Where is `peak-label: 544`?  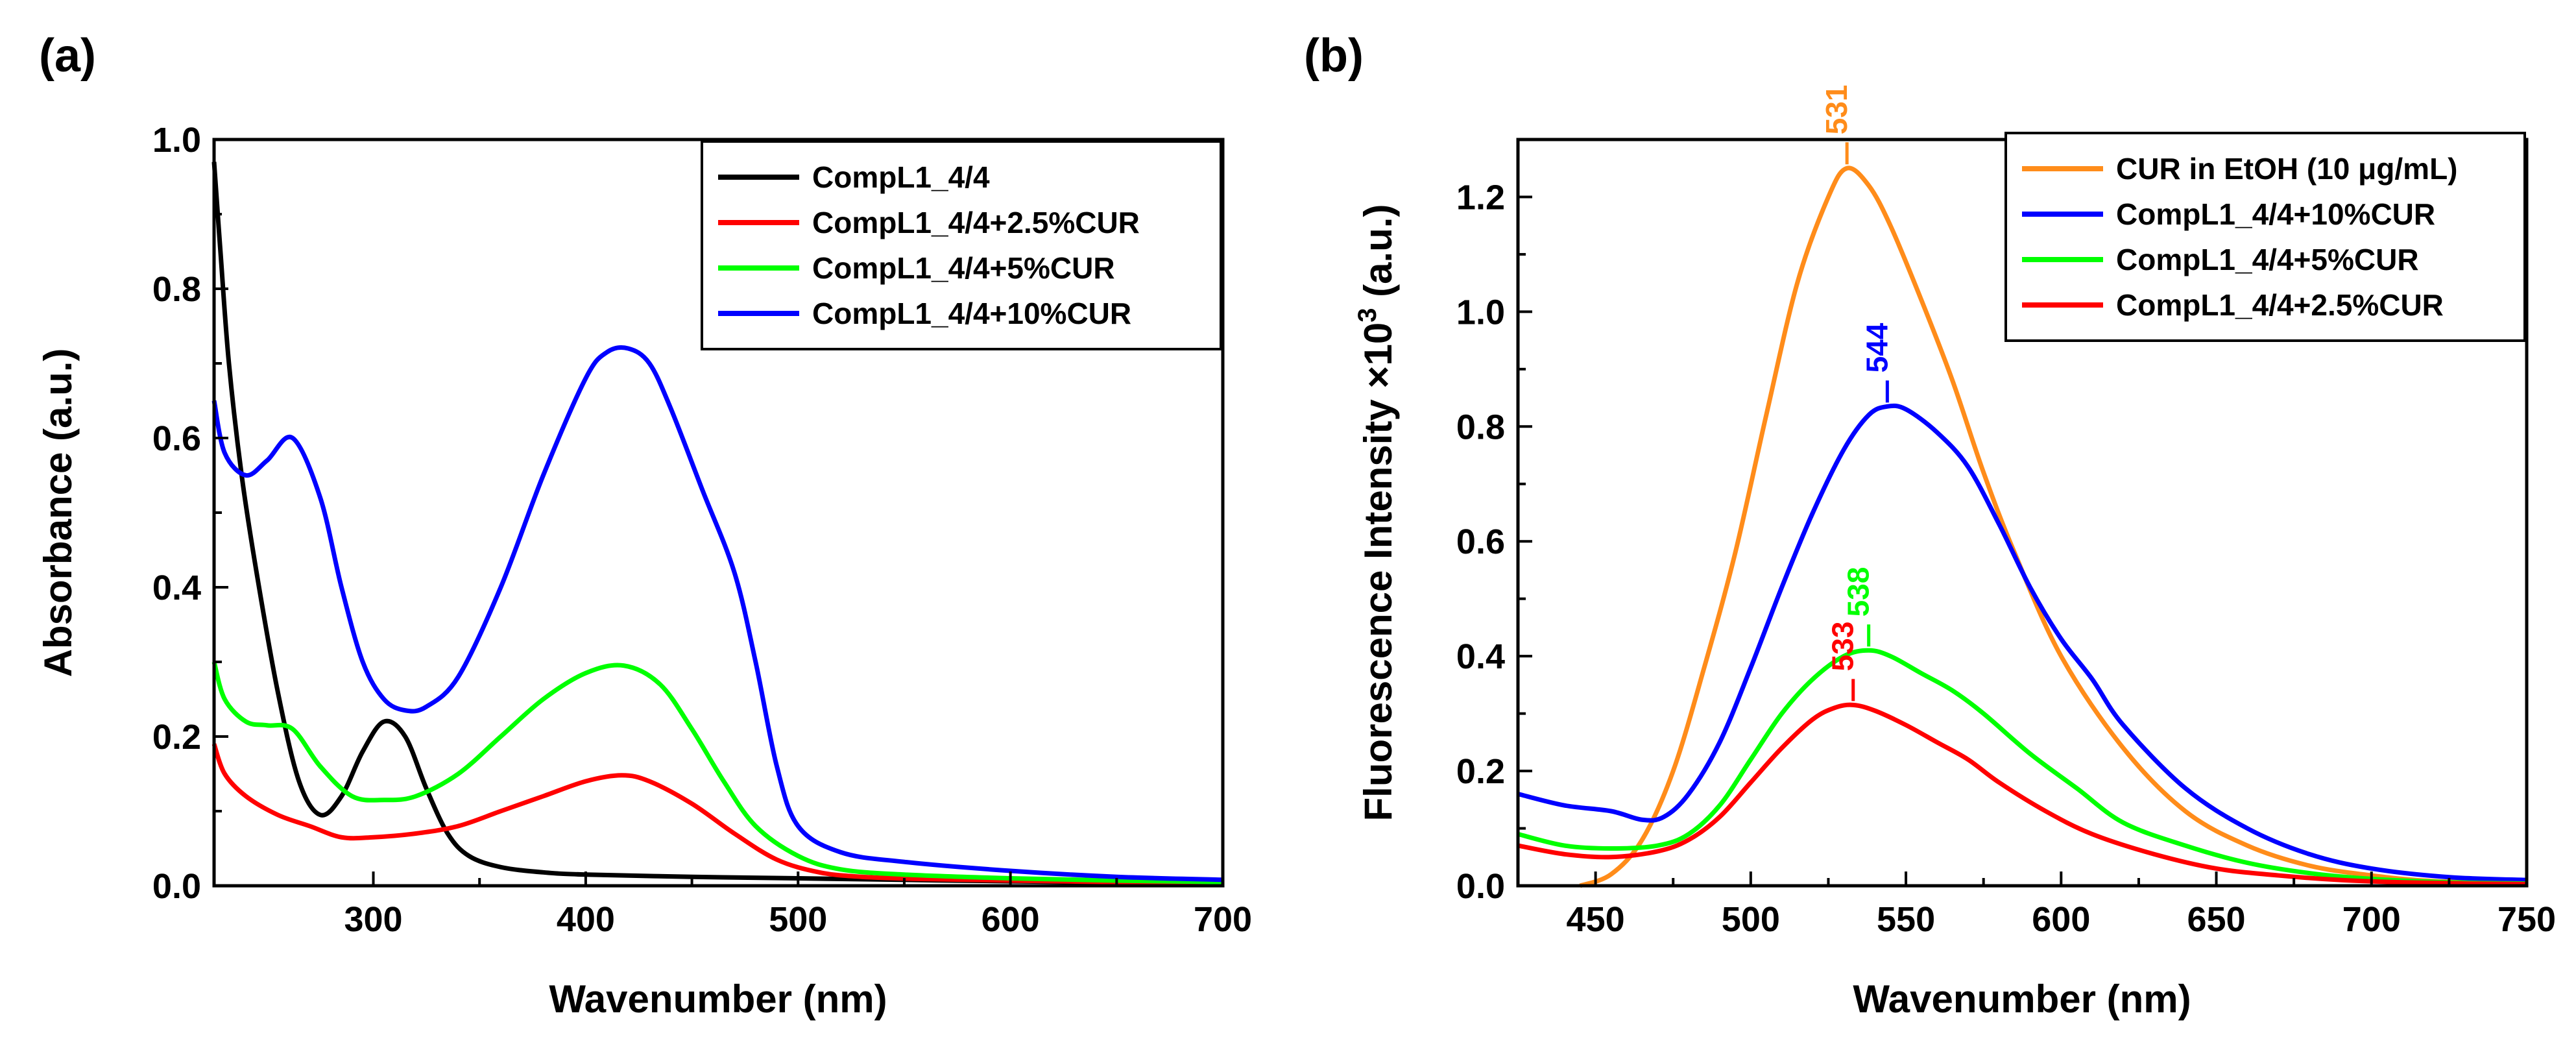 peak-label: 544 is located at coordinates (1877, 347).